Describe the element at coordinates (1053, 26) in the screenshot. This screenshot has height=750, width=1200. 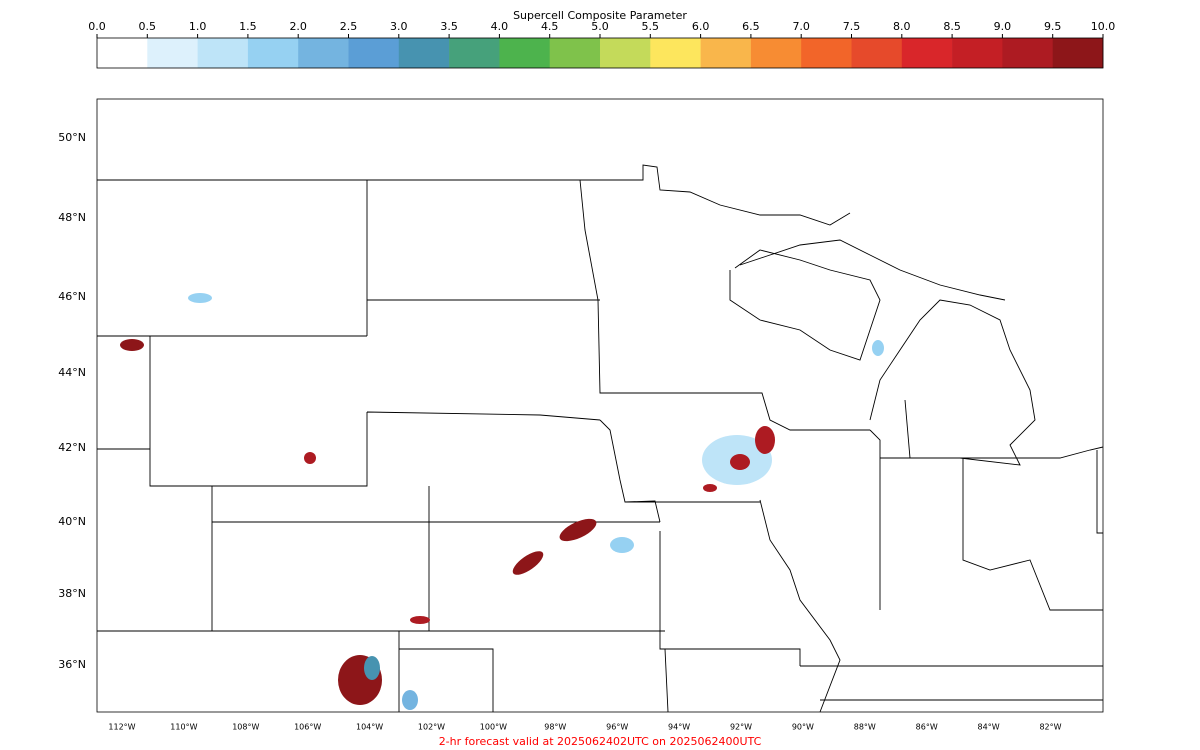
I see `colorbar-tick-label: 9.5` at that location.